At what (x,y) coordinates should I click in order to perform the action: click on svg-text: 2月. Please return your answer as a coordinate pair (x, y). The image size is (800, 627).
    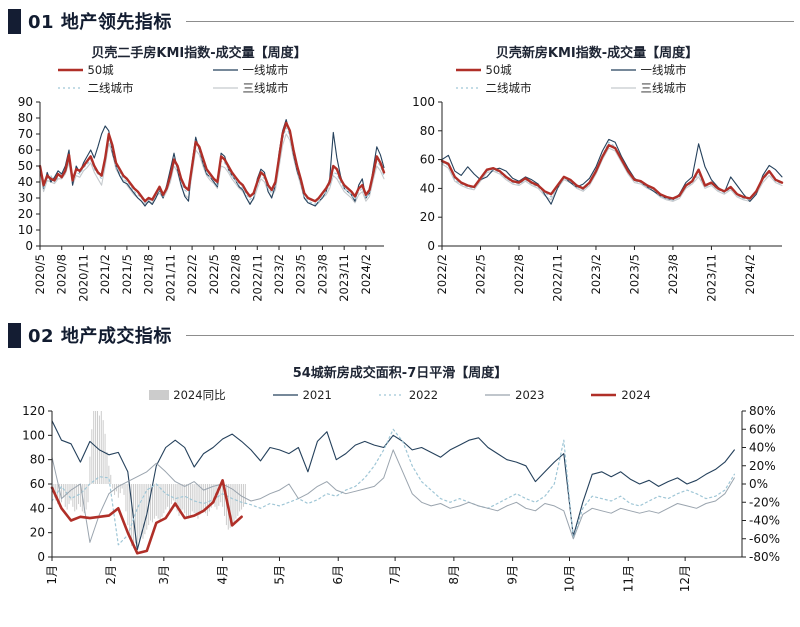
    Looking at the image, I should click on (111, 575).